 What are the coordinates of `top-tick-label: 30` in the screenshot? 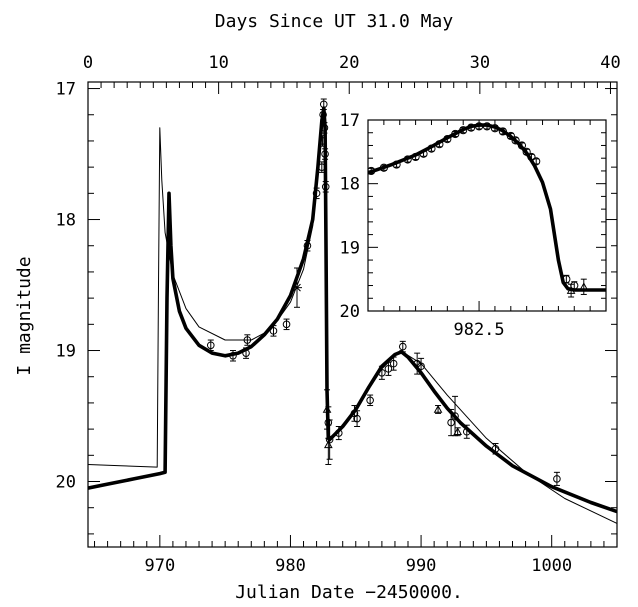 It's located at (480, 63).